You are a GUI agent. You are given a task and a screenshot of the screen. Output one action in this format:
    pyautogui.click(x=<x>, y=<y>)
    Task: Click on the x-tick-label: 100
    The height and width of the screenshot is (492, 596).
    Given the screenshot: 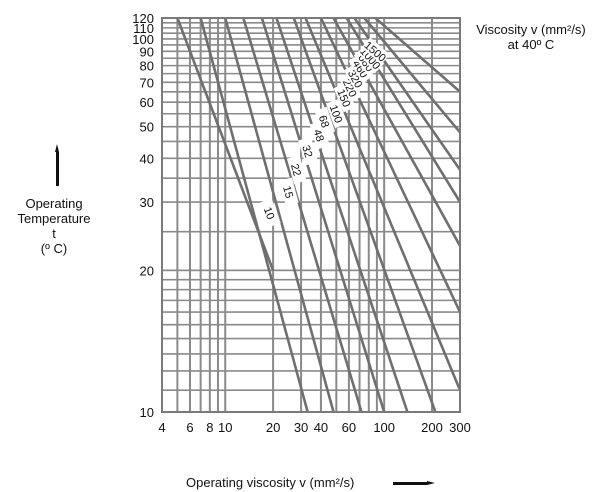 What is the action you would take?
    pyautogui.click(x=384, y=427)
    